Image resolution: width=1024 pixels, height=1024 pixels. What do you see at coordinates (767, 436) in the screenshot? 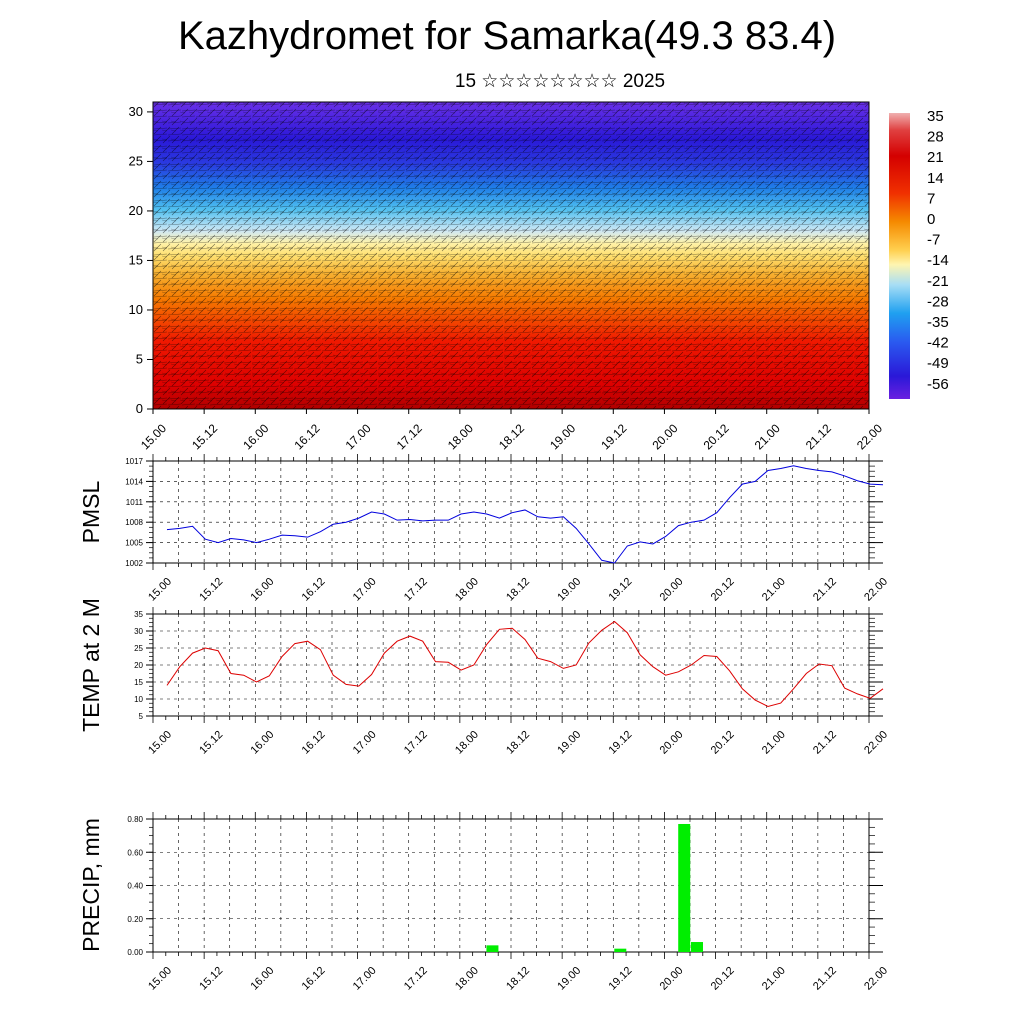
I see `heatmap-x-tick-label: 21.00` at bounding box center [767, 436].